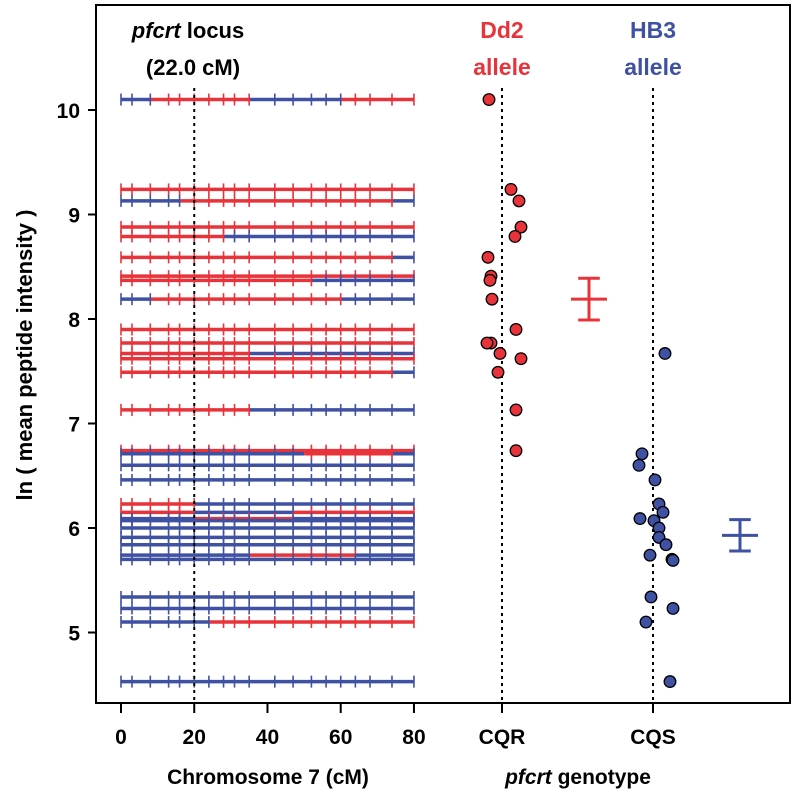 Image resolution: width=797 pixels, height=800 pixels. Describe the element at coordinates (74, 529) in the screenshot. I see `y-tick-label: 6` at that location.